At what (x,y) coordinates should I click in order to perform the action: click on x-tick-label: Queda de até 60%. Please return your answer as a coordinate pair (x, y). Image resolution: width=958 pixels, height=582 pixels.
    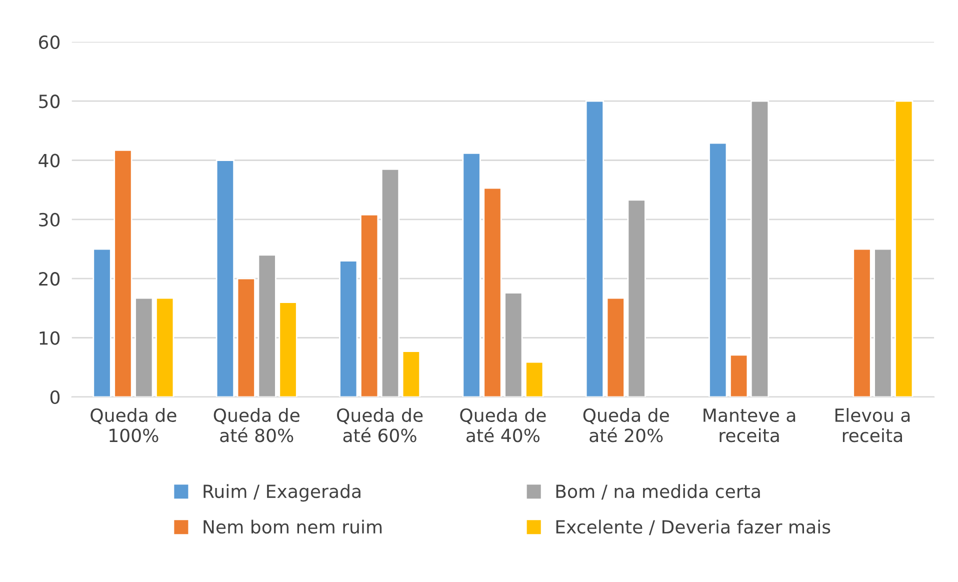
    Looking at the image, I should click on (379, 425).